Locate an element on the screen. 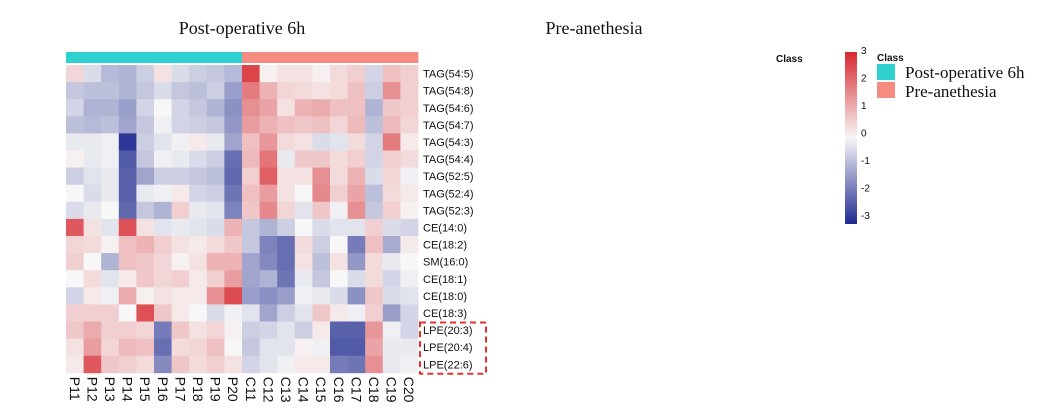  cell-lpe-22-6-c14 is located at coordinates (303, 364).